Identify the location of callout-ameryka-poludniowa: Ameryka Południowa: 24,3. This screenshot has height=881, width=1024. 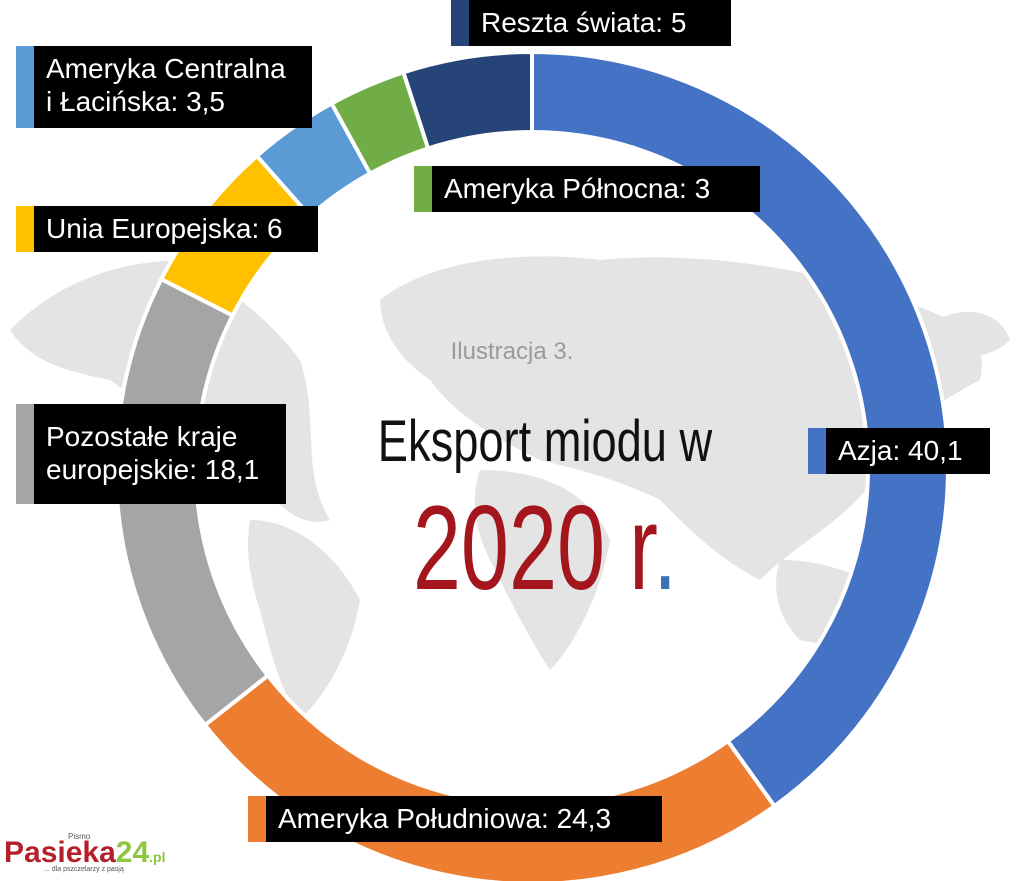
(455, 819).